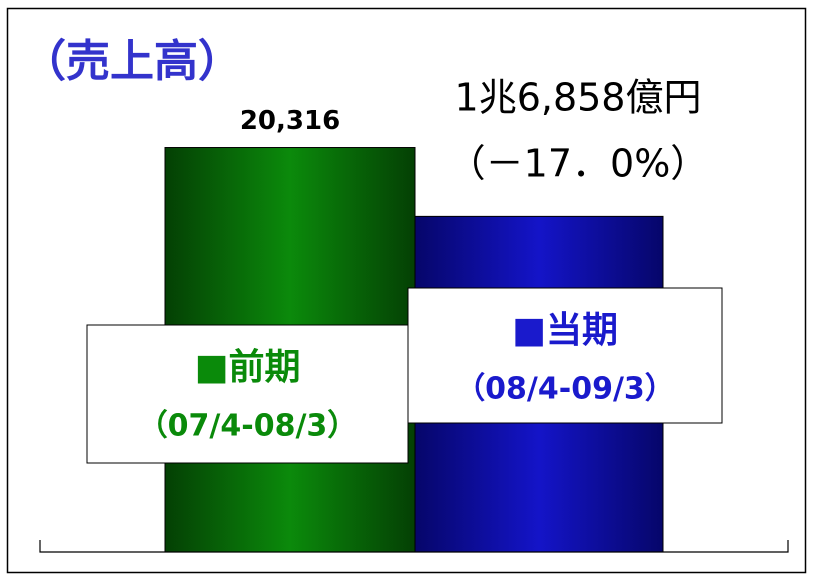 This screenshot has height=584, width=813. Describe the element at coordinates (565, 330) in the screenshot. I see `legend-label: ■当期` at that location.